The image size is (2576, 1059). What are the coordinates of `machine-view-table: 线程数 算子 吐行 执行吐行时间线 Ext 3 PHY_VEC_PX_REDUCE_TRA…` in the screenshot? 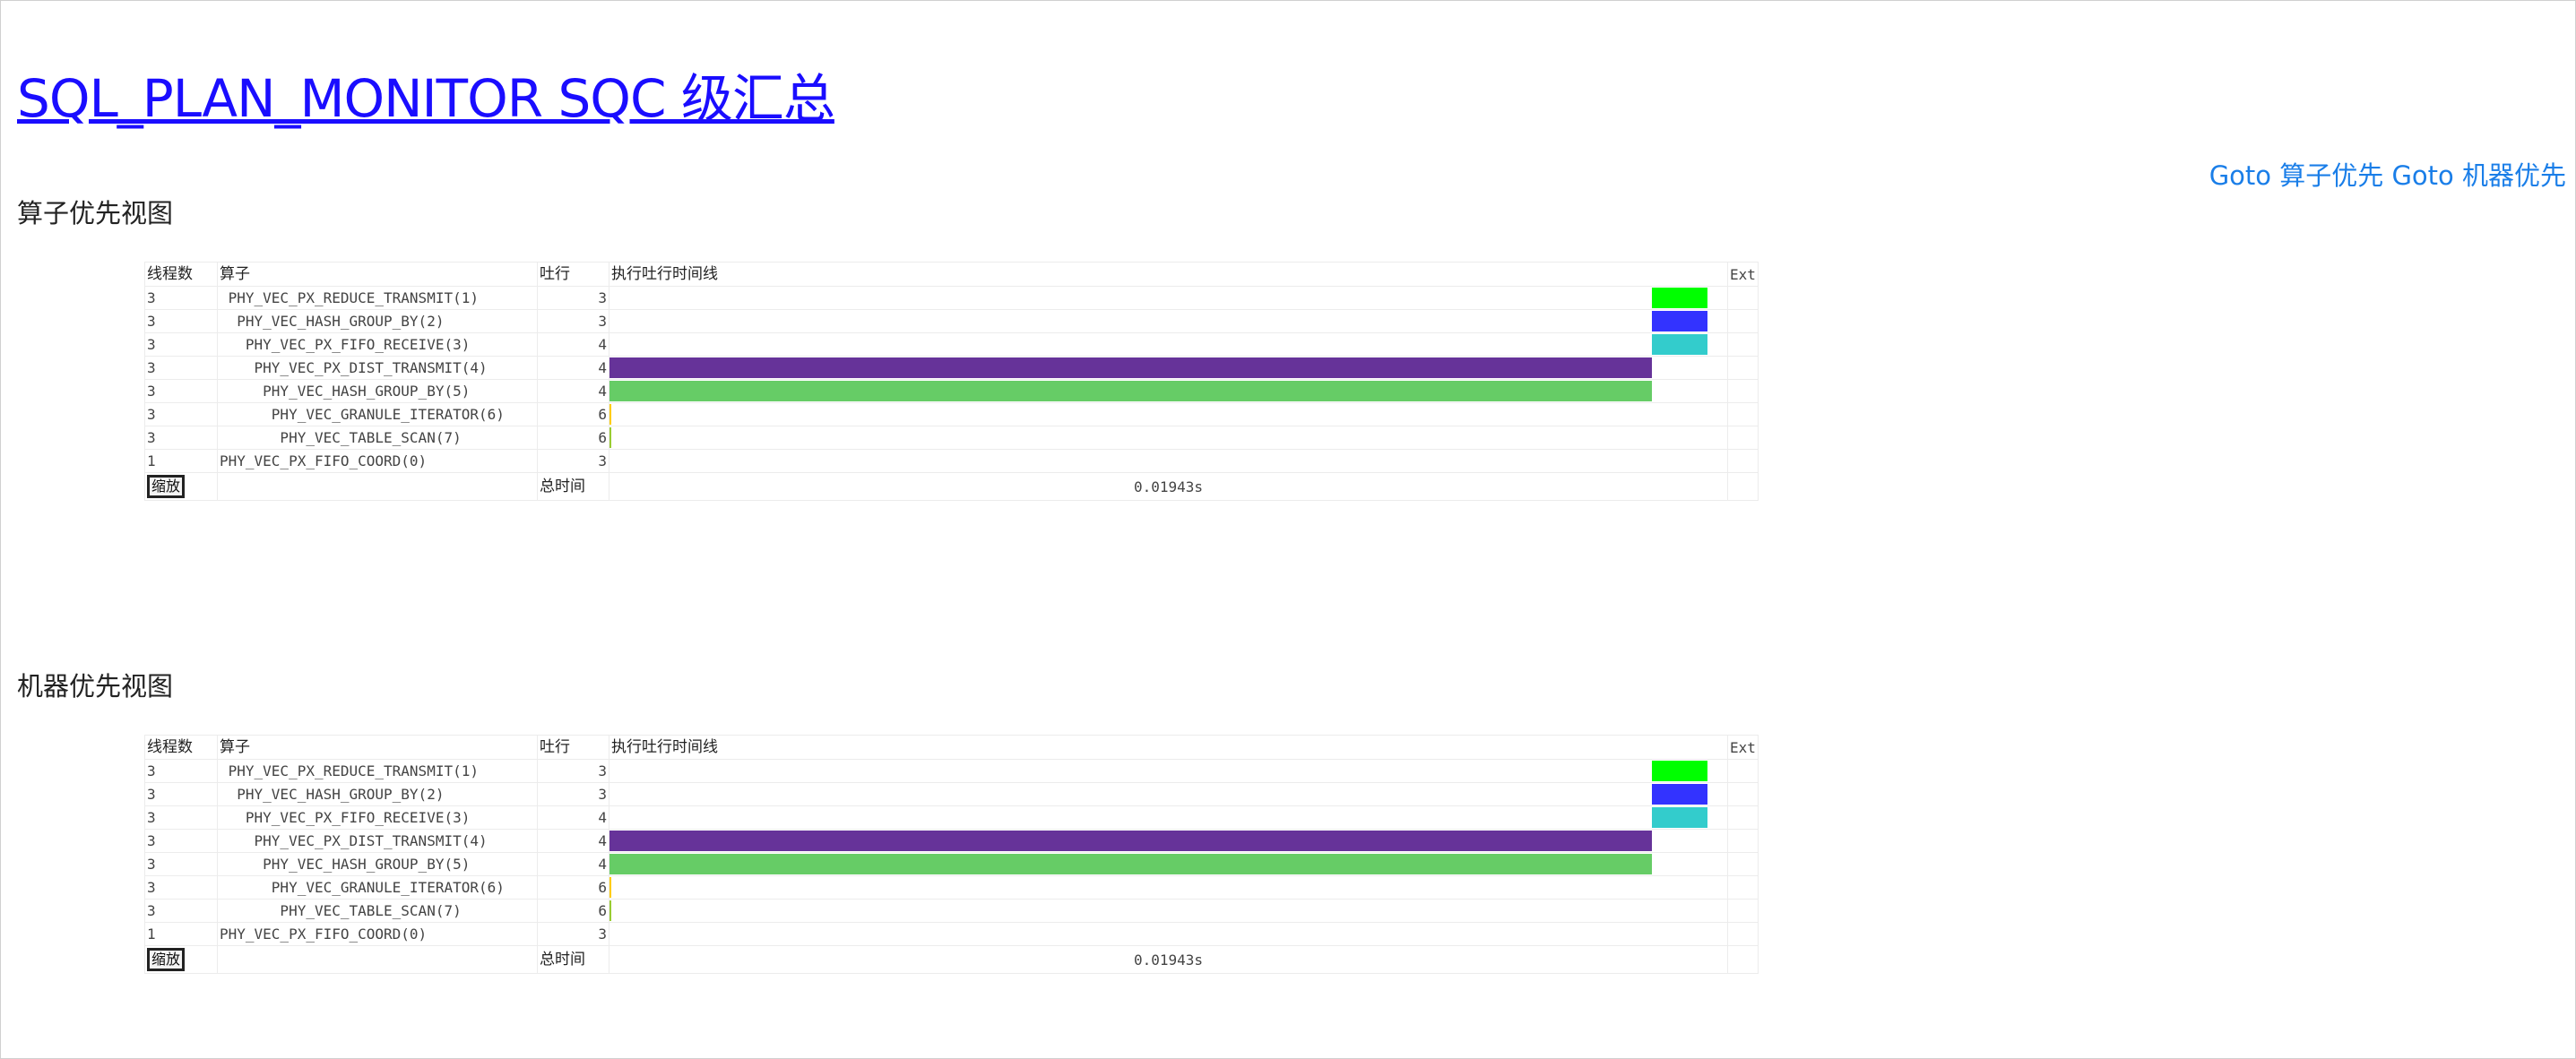 It's located at (951, 854).